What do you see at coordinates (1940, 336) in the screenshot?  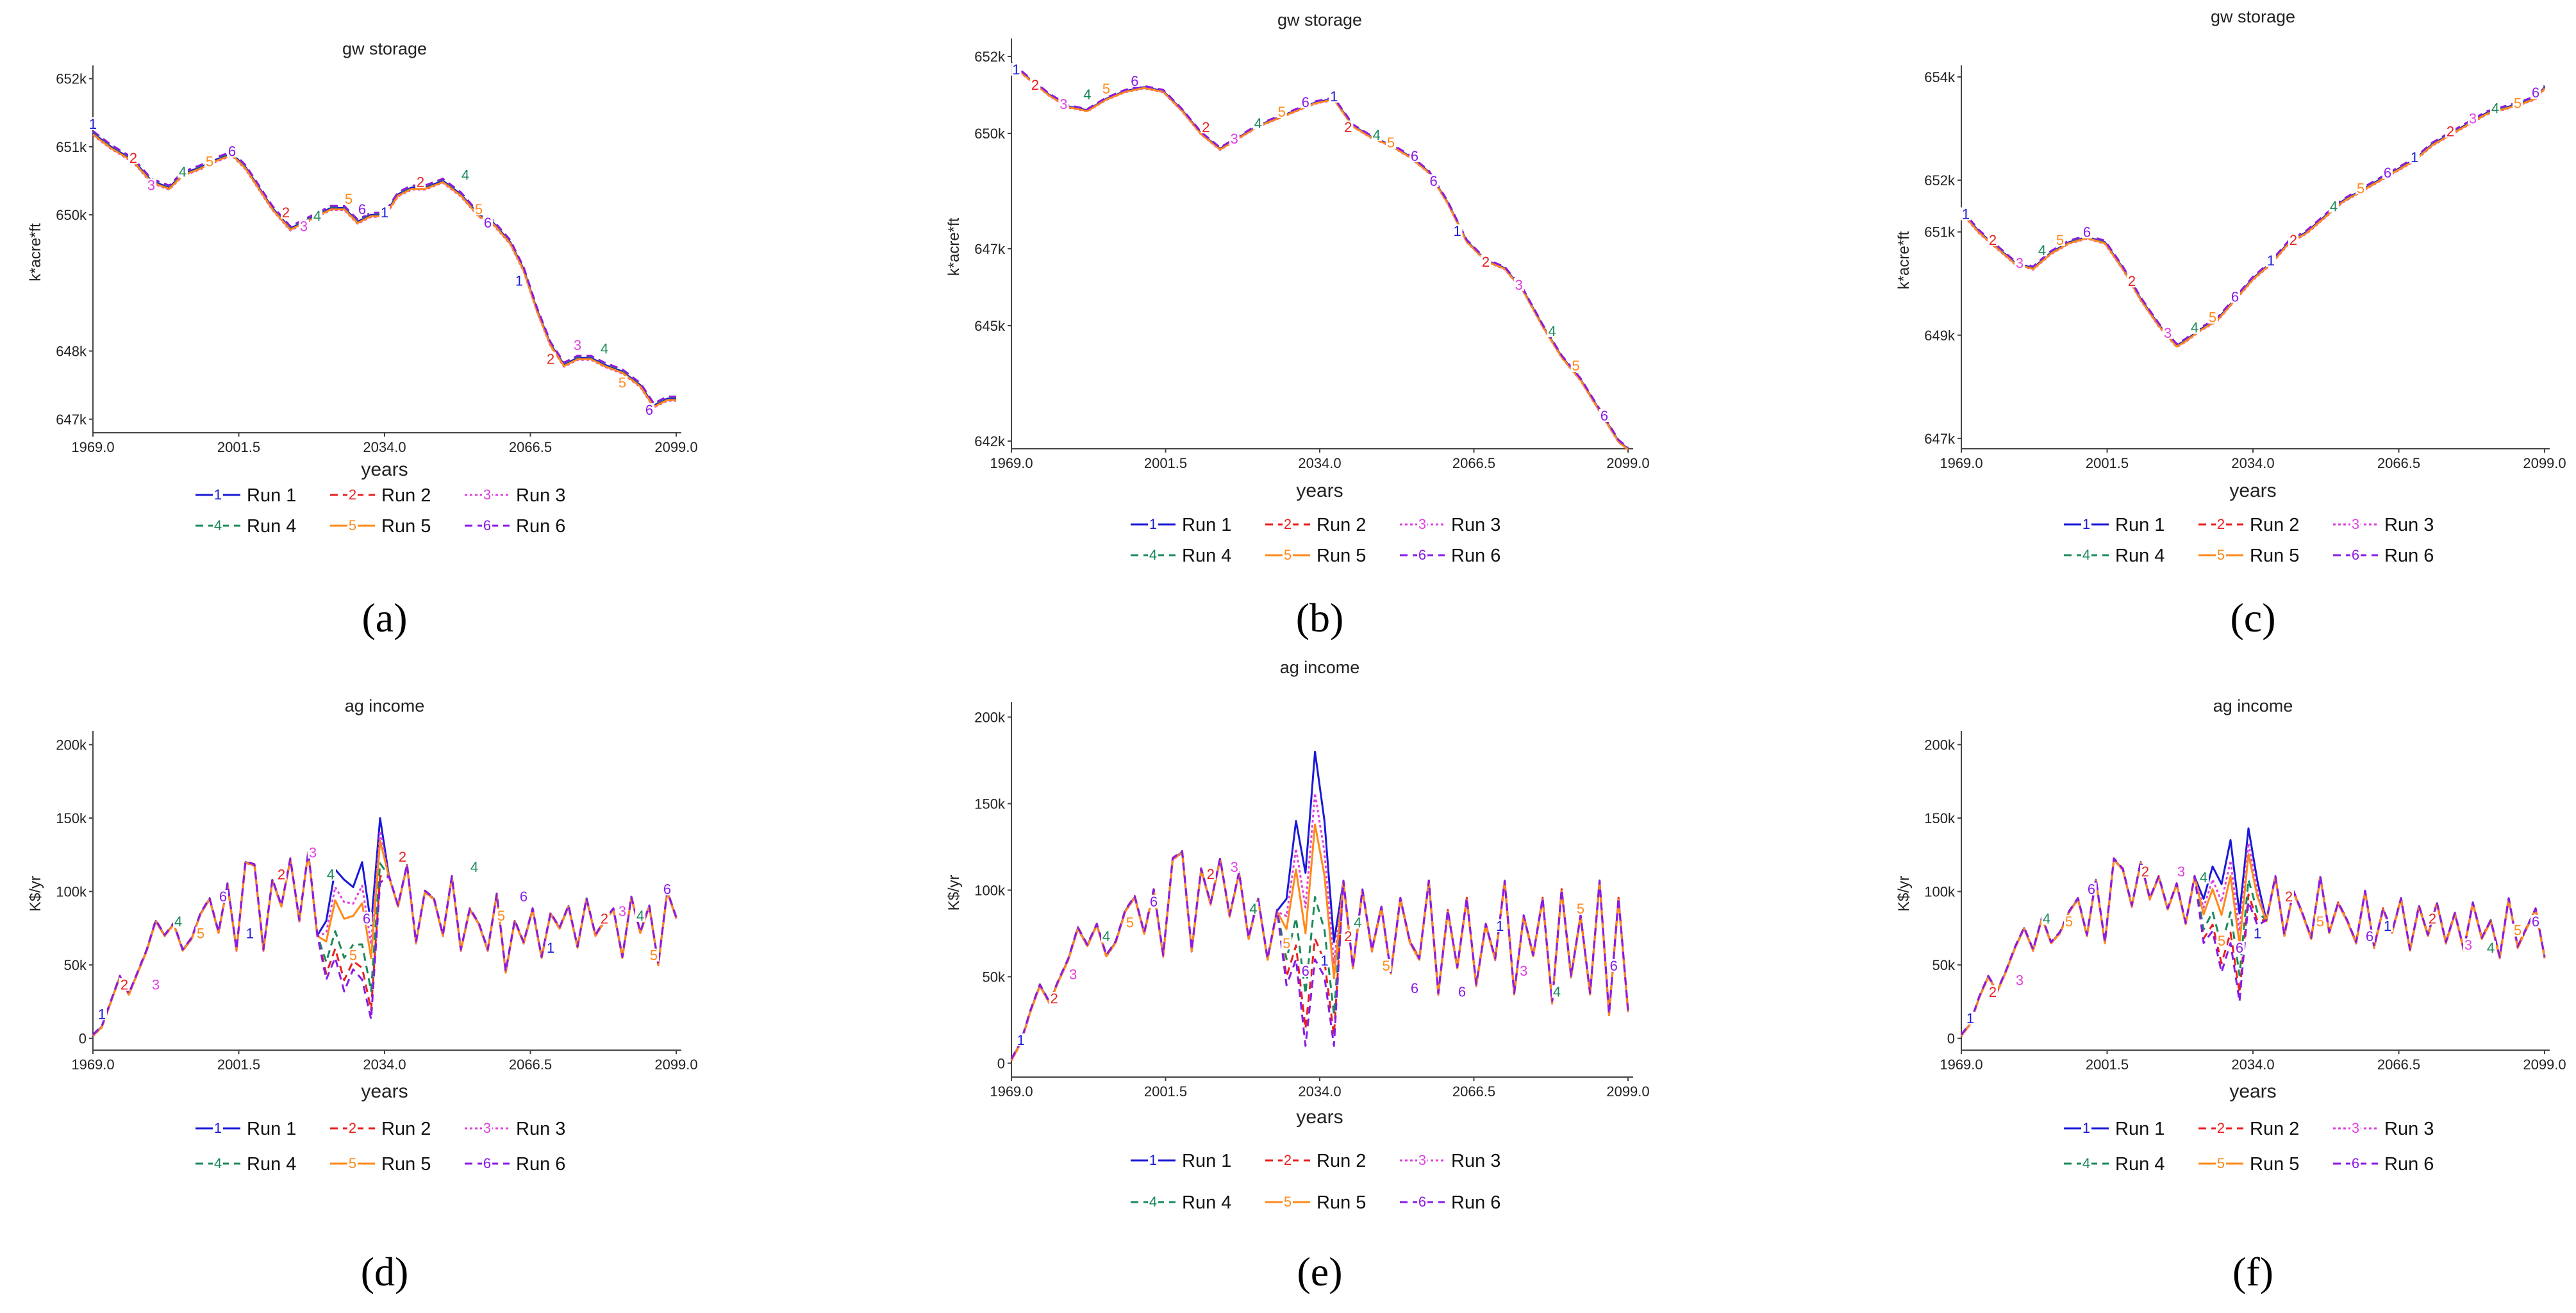 I see `y-tick-label: 649k` at bounding box center [1940, 336].